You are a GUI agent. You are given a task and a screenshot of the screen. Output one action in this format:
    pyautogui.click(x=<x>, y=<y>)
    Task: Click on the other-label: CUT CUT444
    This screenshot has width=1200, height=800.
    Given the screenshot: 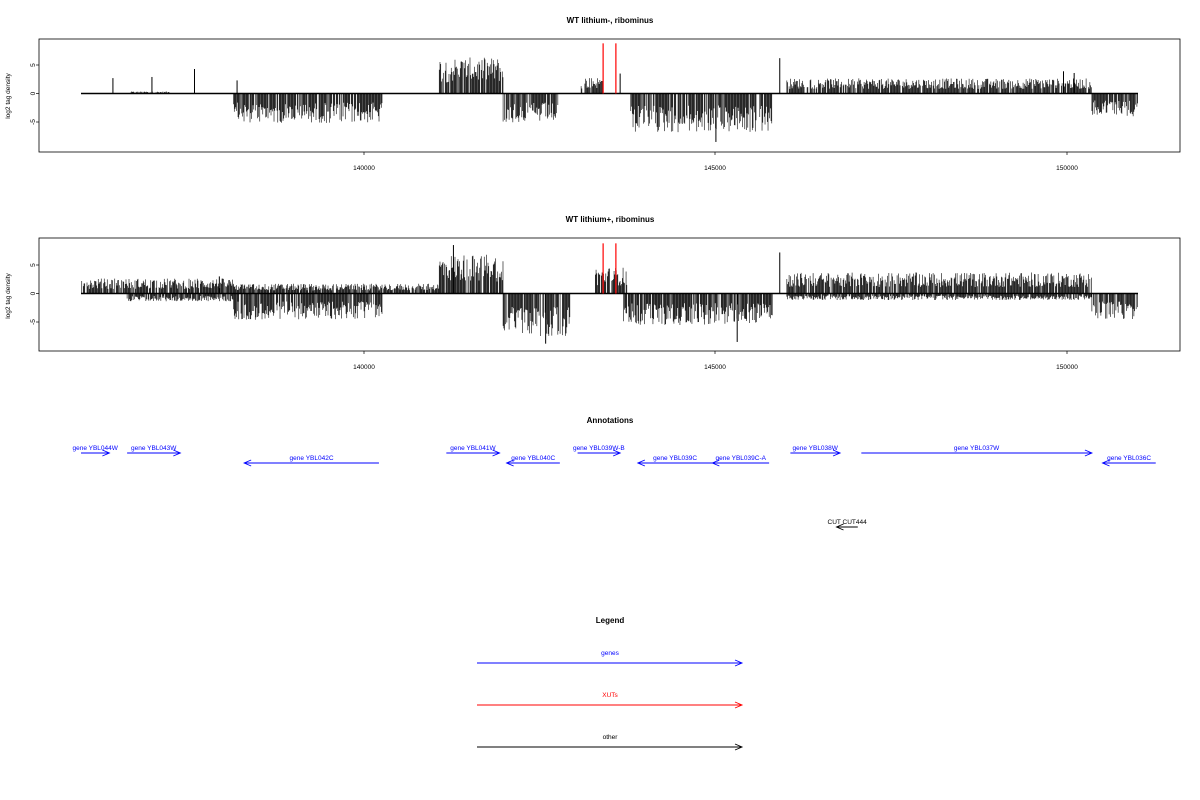 What is the action you would take?
    pyautogui.click(x=848, y=522)
    